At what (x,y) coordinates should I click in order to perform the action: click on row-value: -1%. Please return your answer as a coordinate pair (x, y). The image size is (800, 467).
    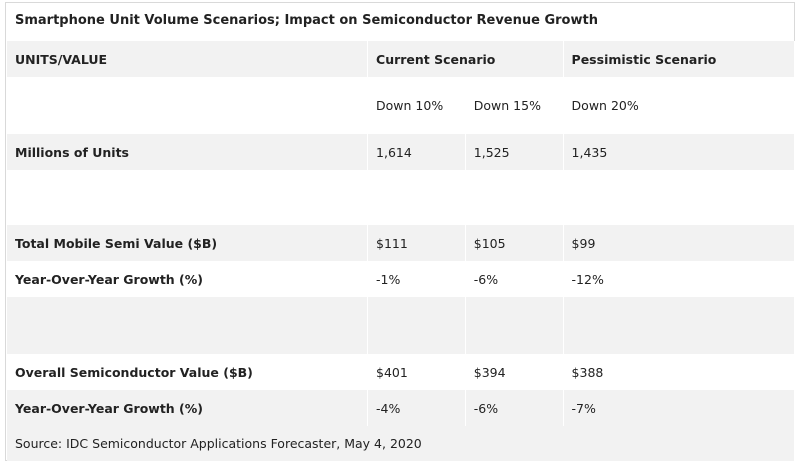
    Looking at the image, I should click on (417, 279).